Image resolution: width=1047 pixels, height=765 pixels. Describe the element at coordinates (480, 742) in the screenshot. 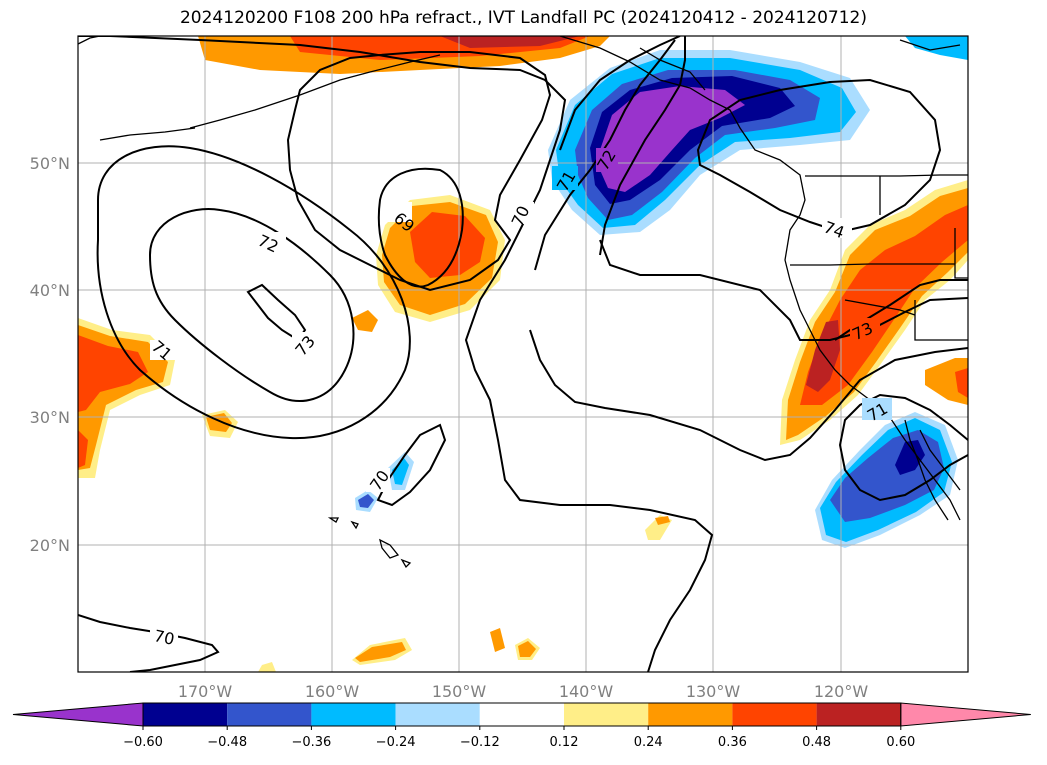

I see `colorbar-tick-label: −0.12` at that location.